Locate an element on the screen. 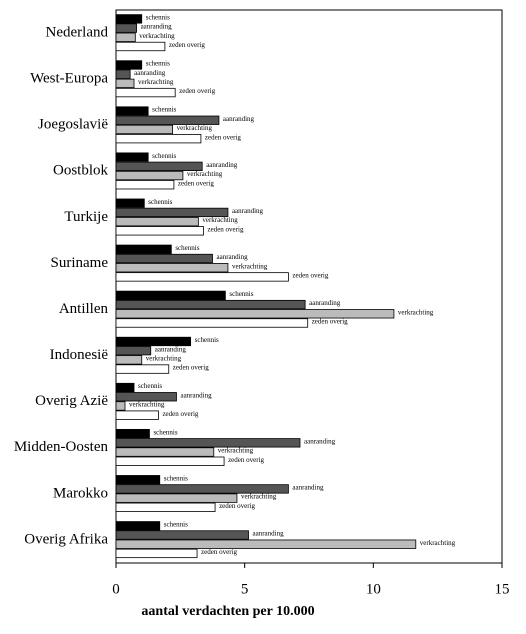 The image size is (526, 634). category-label: Suriname is located at coordinates (80, 263).